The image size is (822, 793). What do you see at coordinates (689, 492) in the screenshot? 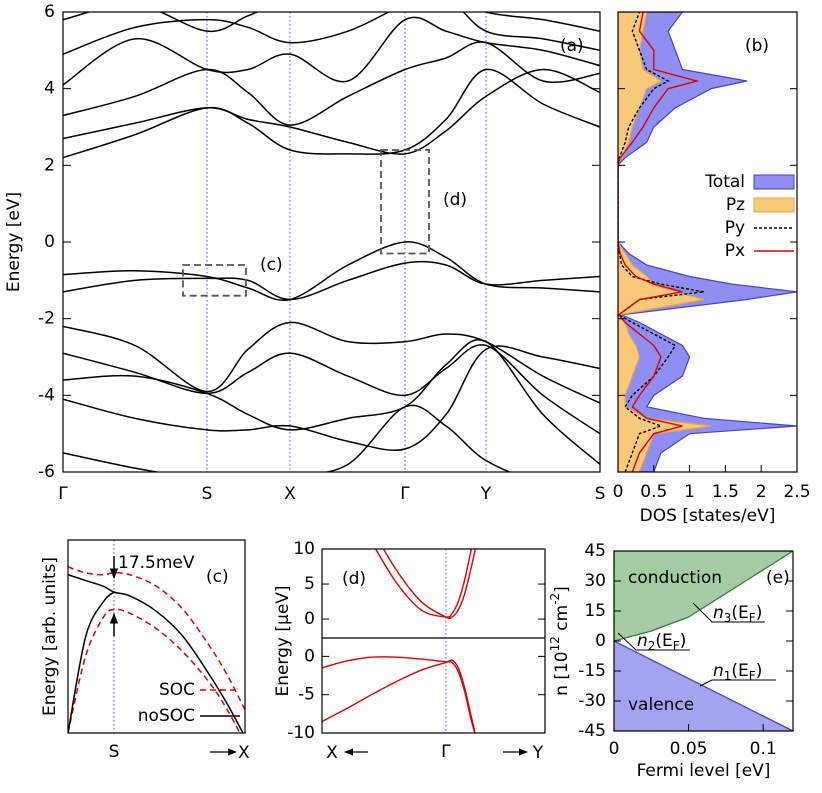
I see `x-tick-label: 1` at bounding box center [689, 492].